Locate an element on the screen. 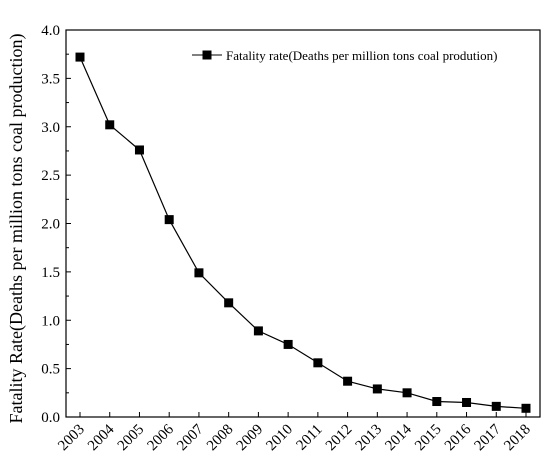  x-tick-label: 2017 is located at coordinates (488, 437).